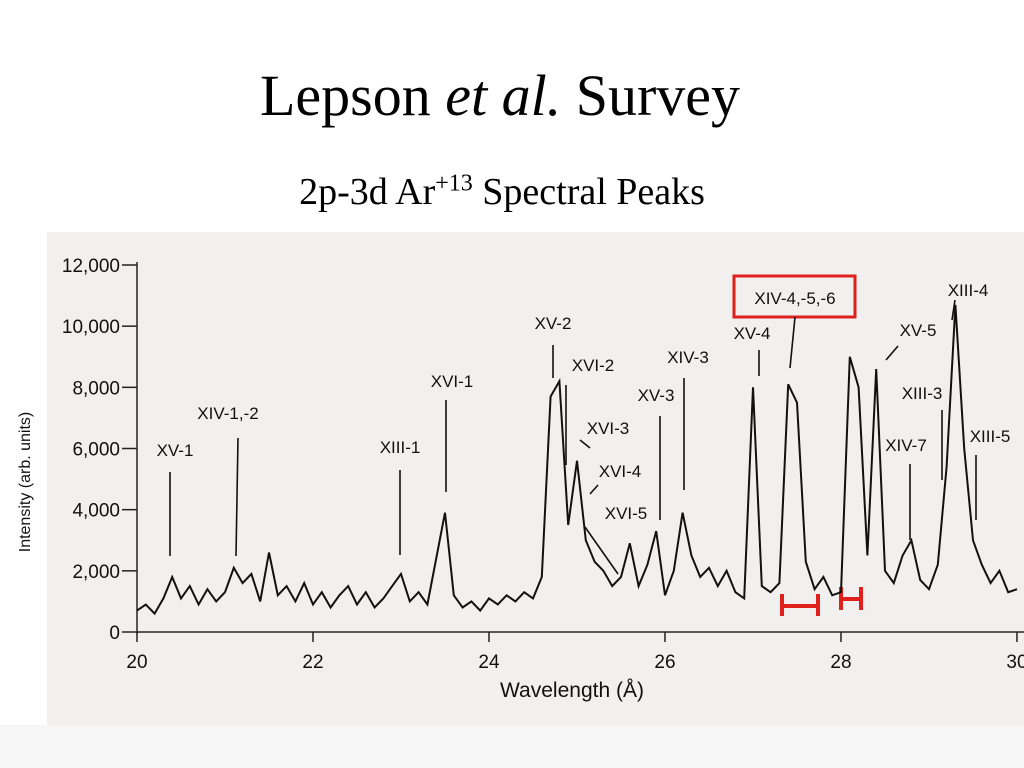 The height and width of the screenshot is (768, 1024). What do you see at coordinates (553, 323) in the screenshot?
I see `peak-label: XV-2` at bounding box center [553, 323].